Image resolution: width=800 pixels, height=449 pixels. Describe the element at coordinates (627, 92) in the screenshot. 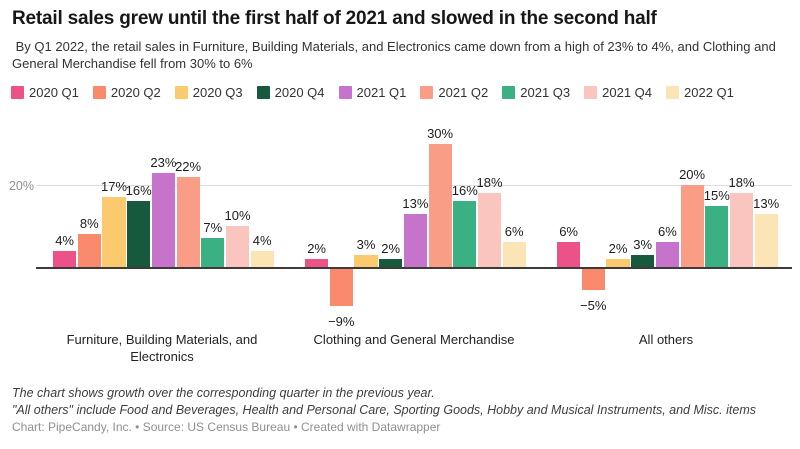

I see `legend-label: 2021 Q4` at that location.